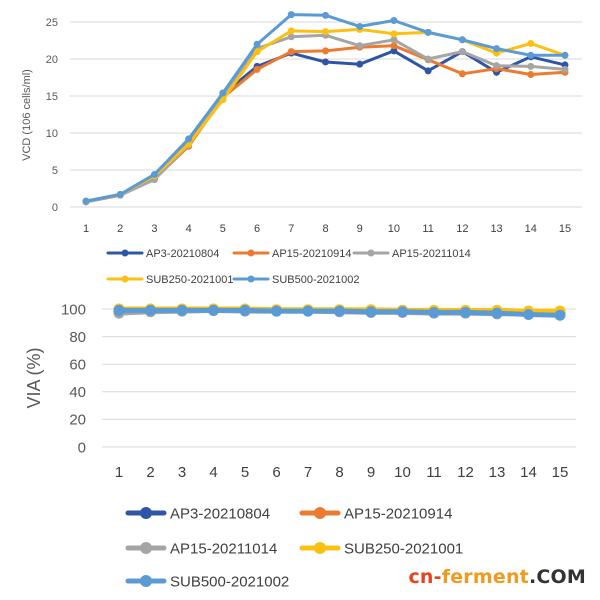  I want to click on y-tick-label: 25, so click(52, 23).